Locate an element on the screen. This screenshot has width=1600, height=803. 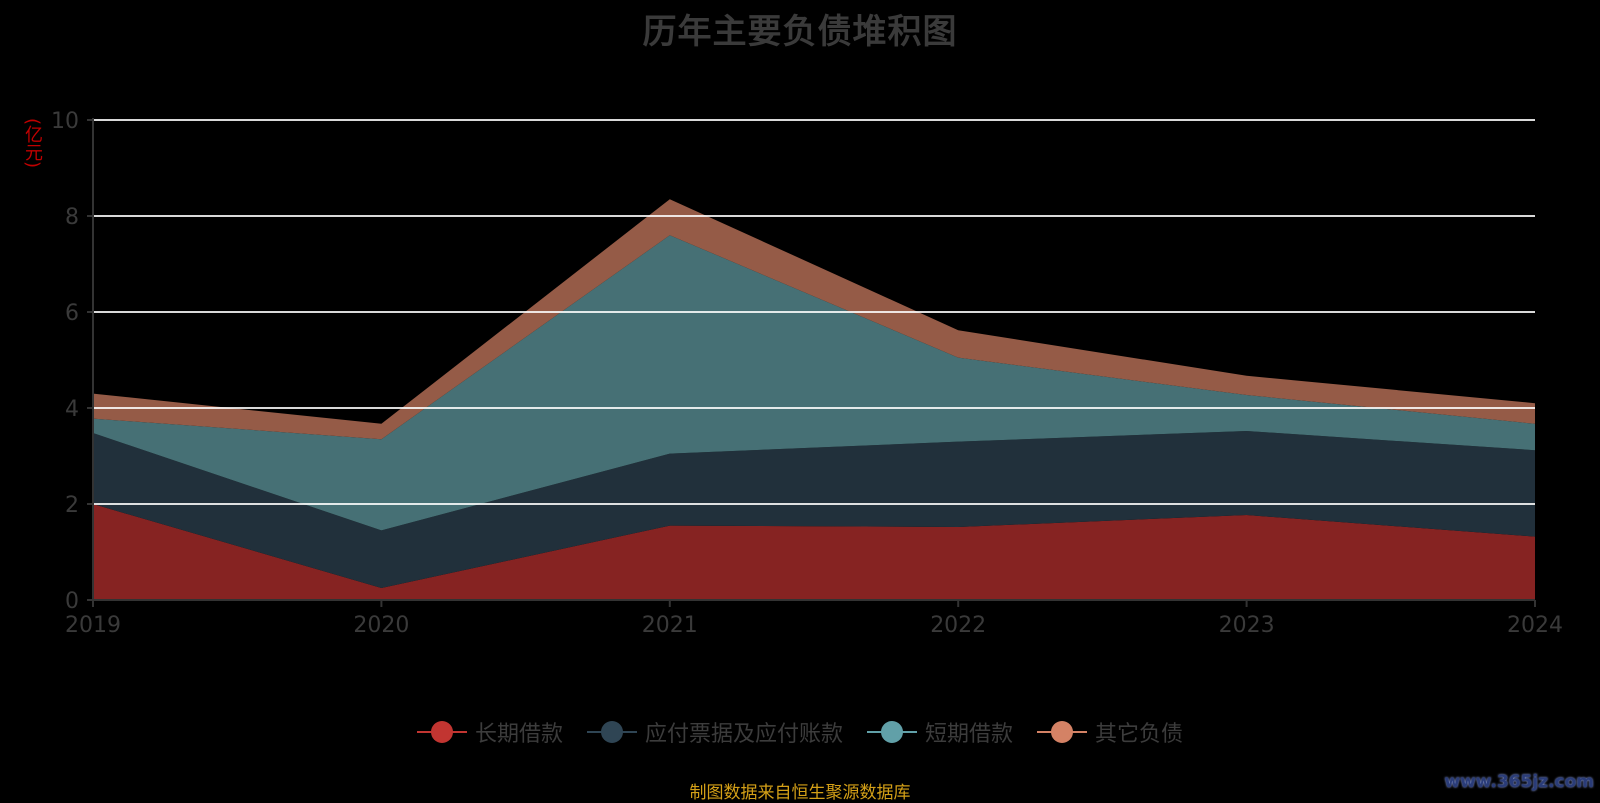
legend-item-2: 应付票据及应付账款 is located at coordinates (714, 732).